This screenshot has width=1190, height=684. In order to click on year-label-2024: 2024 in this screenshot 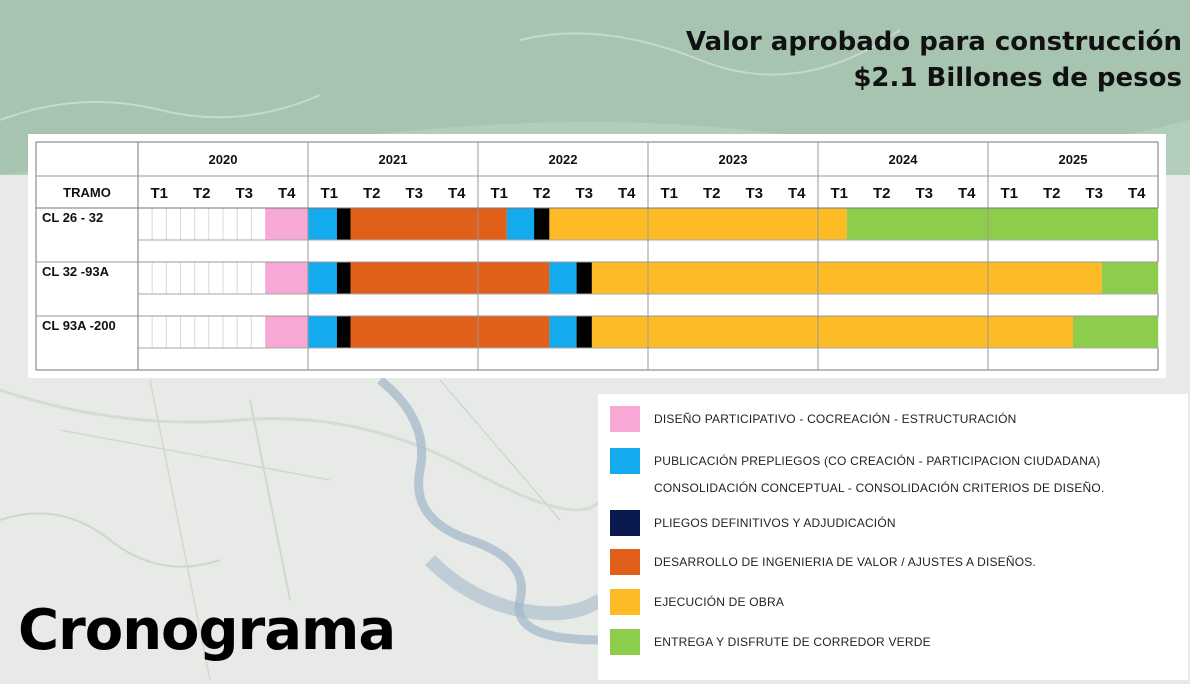, I will do `click(904, 159)`.